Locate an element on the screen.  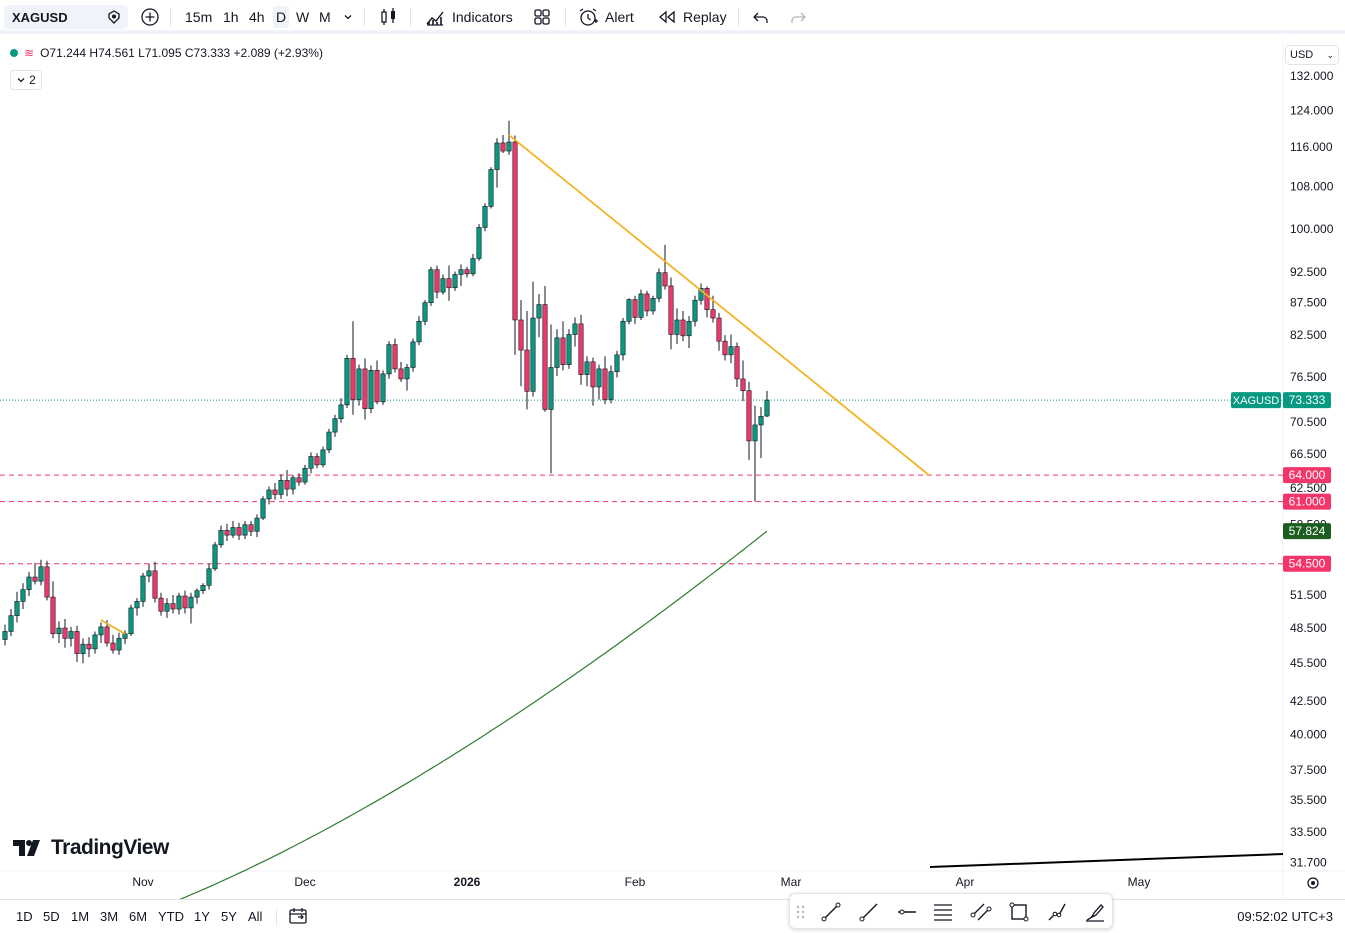
collapse-indicators-button: 2 is located at coordinates (26, 80).